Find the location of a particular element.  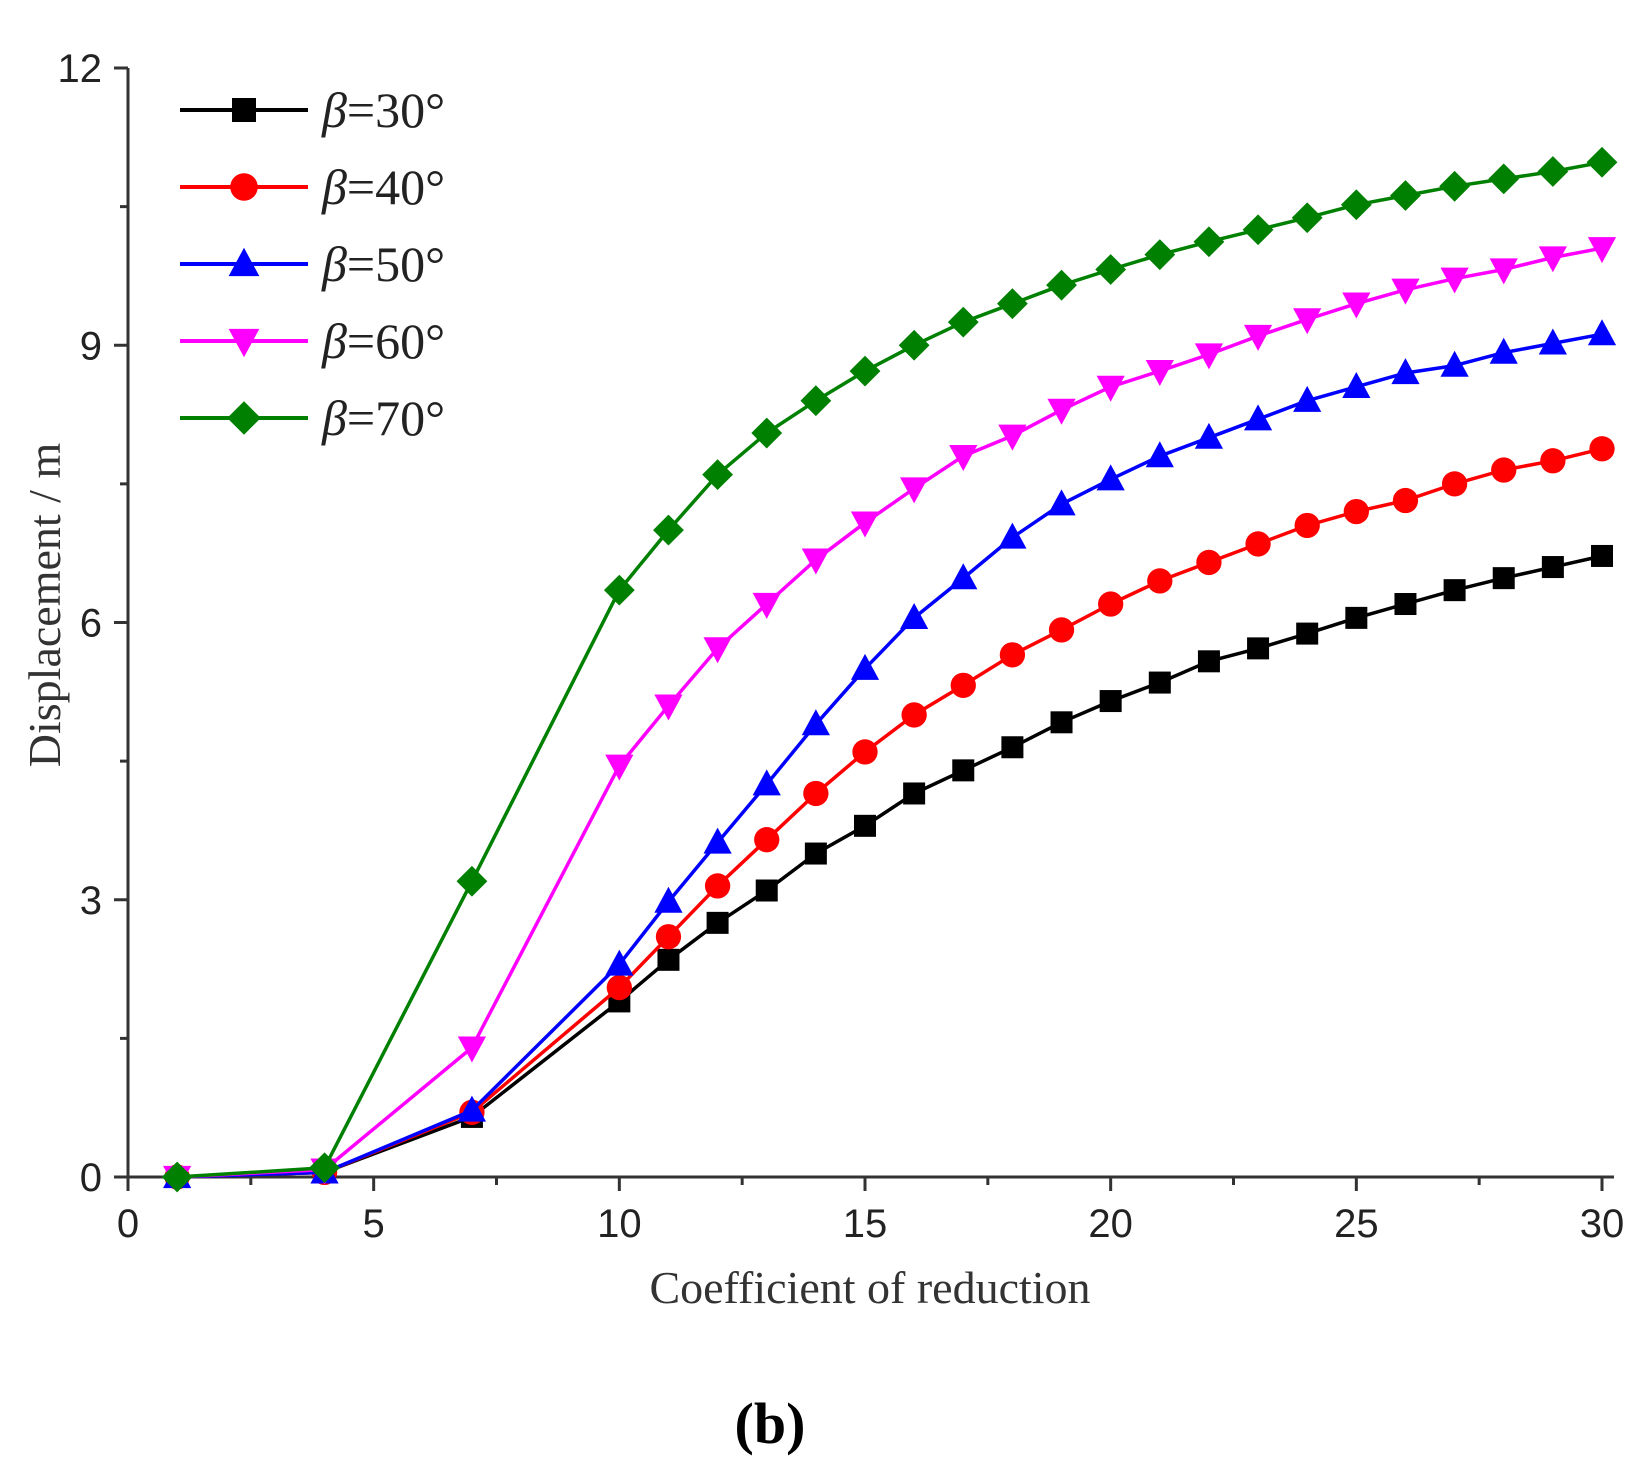

legend-label: β=50° is located at coordinates (383, 264).